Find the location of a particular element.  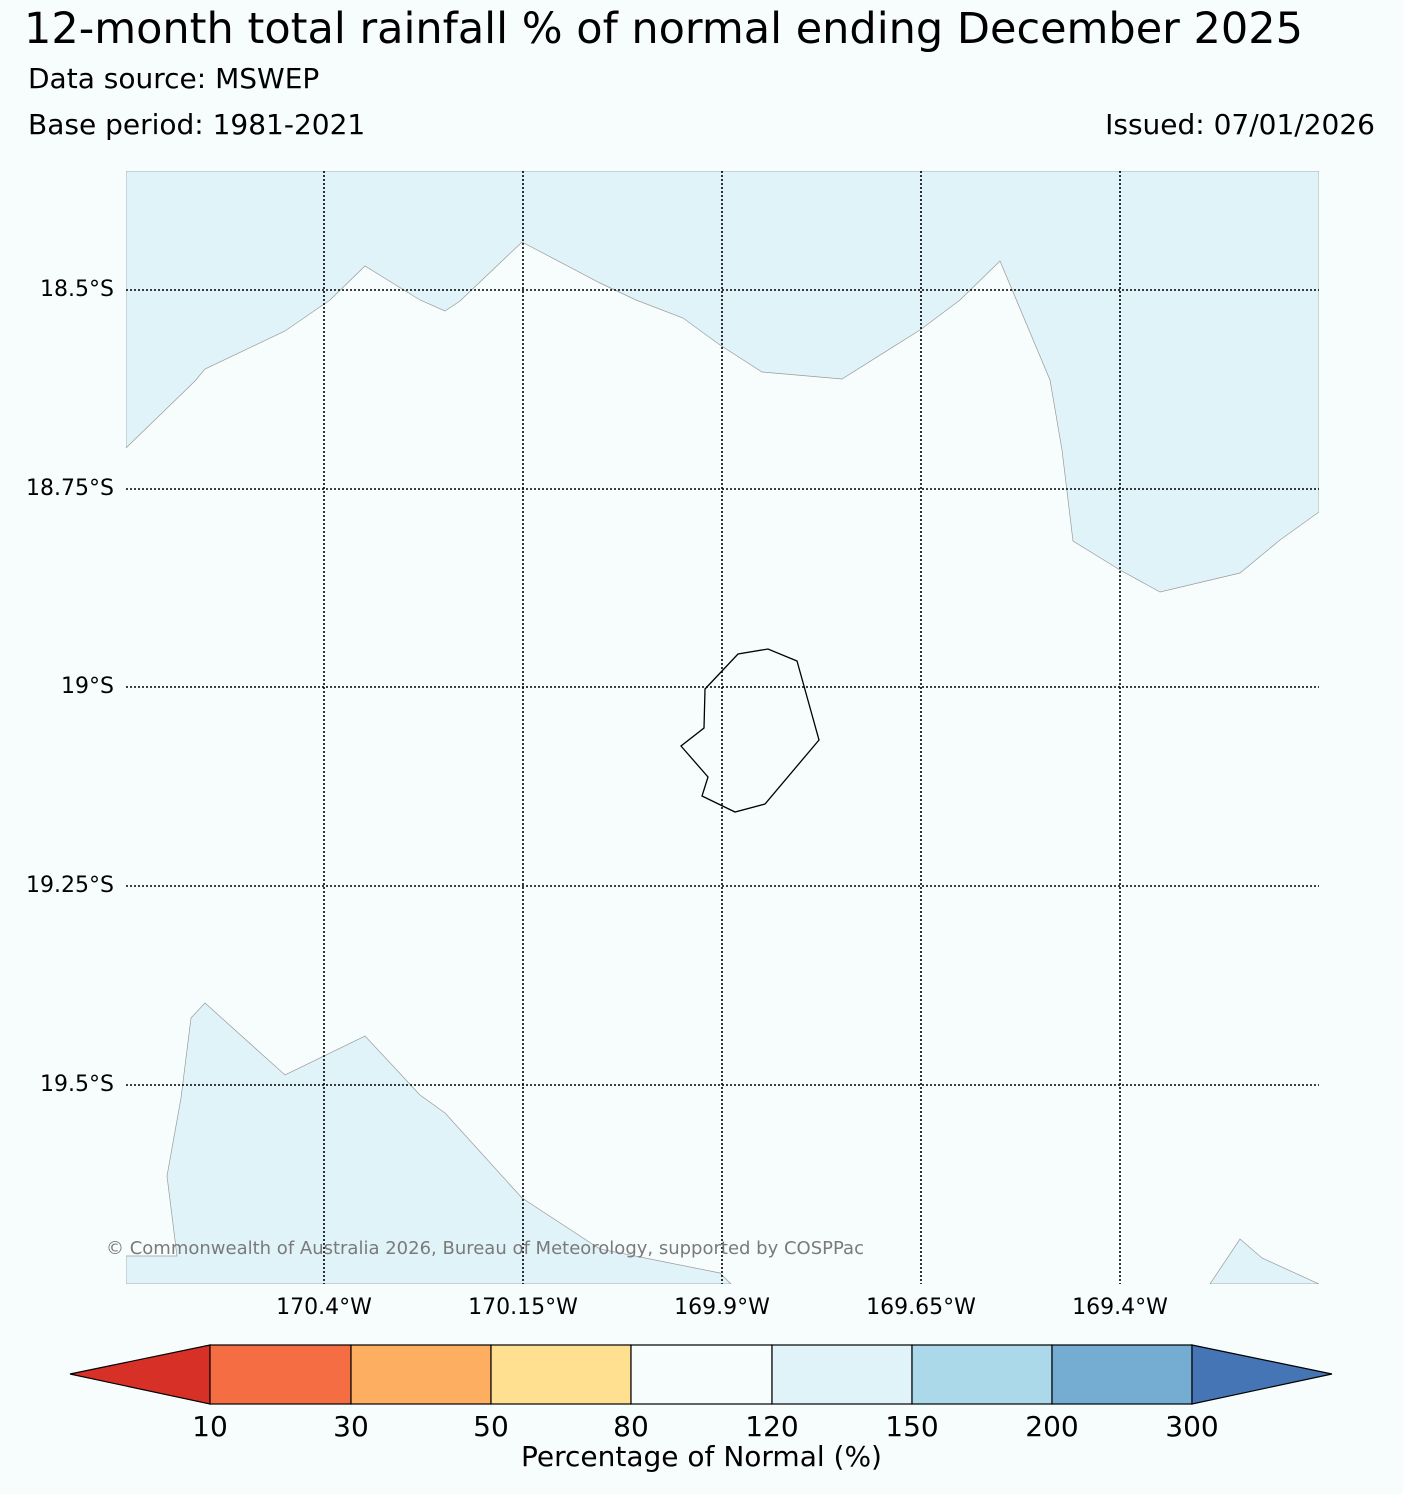

lon-label: 170.4°W is located at coordinates (324, 1307).